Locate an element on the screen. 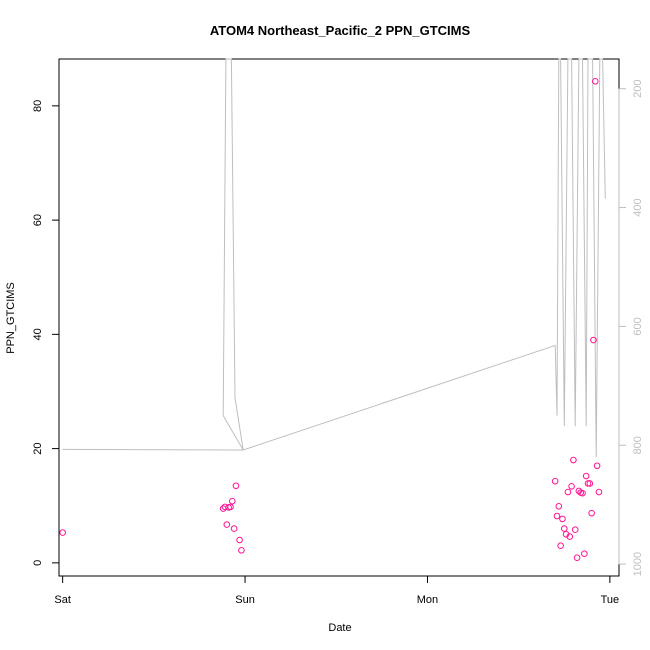 The width and height of the screenshot is (650, 650). y-tick-label: 60 is located at coordinates (38, 220).